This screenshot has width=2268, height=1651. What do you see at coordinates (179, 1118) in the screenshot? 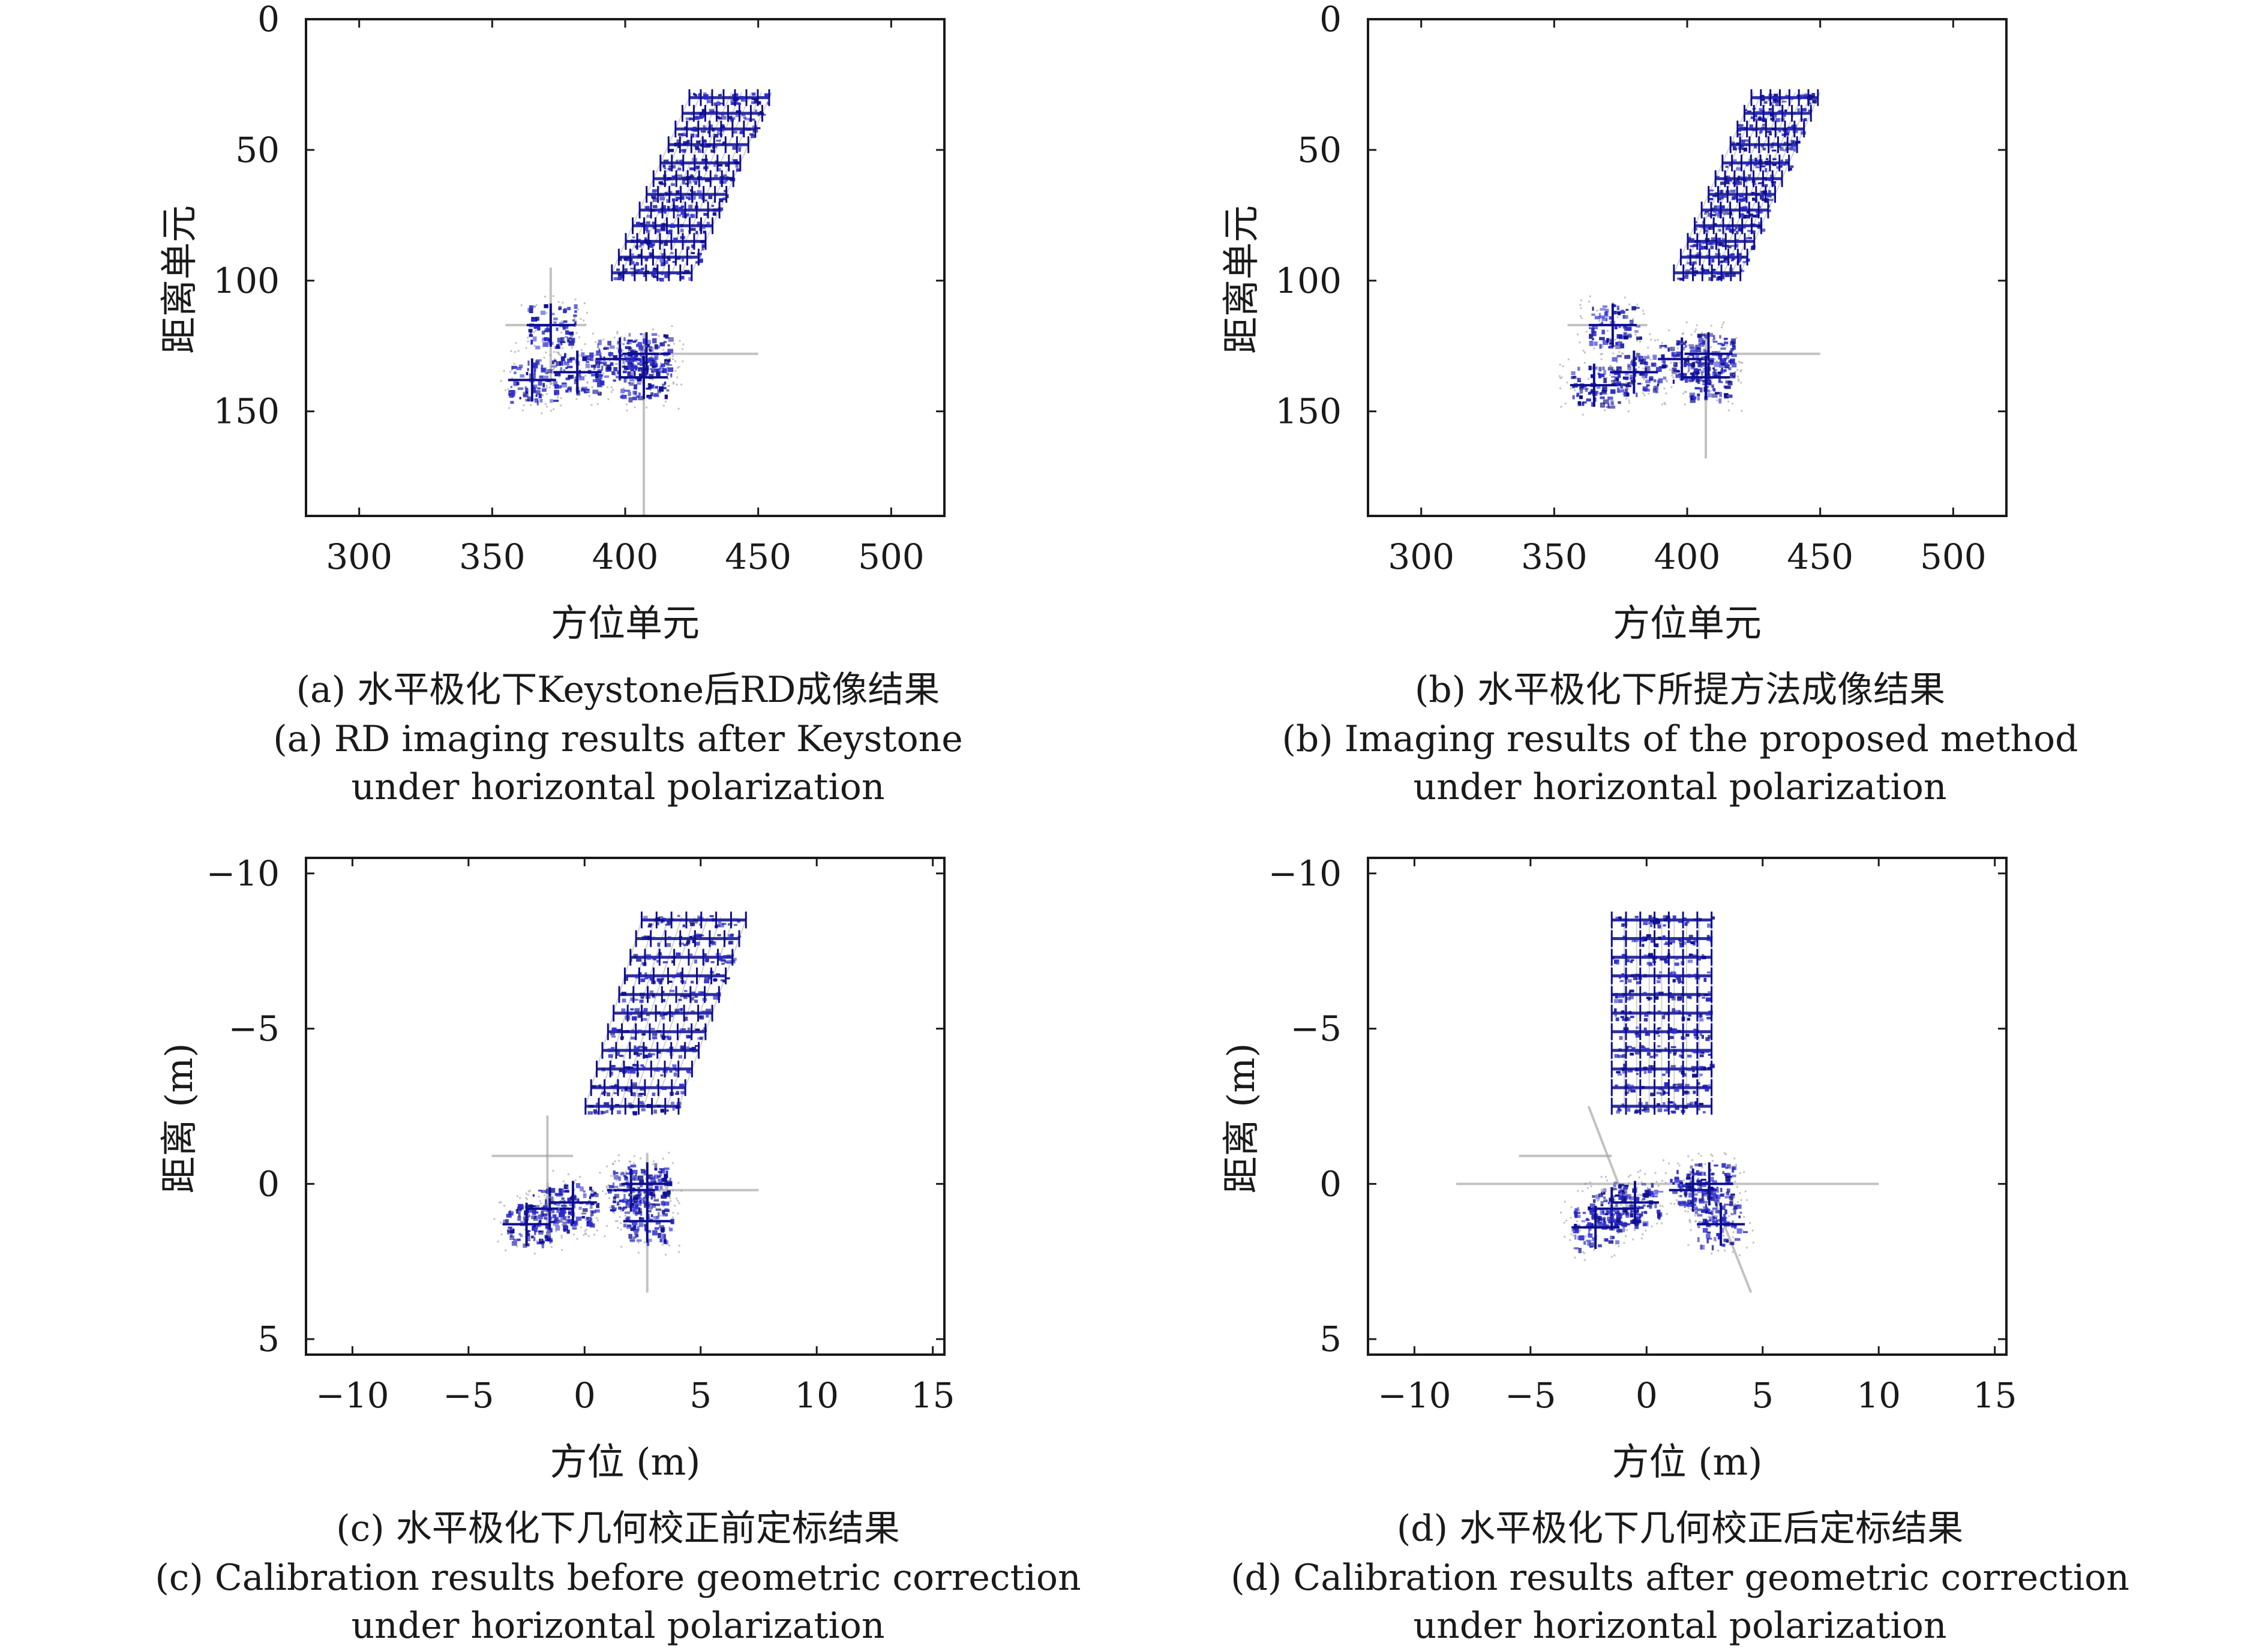
I see `y-axis-label: 距离 (m)` at bounding box center [179, 1118].